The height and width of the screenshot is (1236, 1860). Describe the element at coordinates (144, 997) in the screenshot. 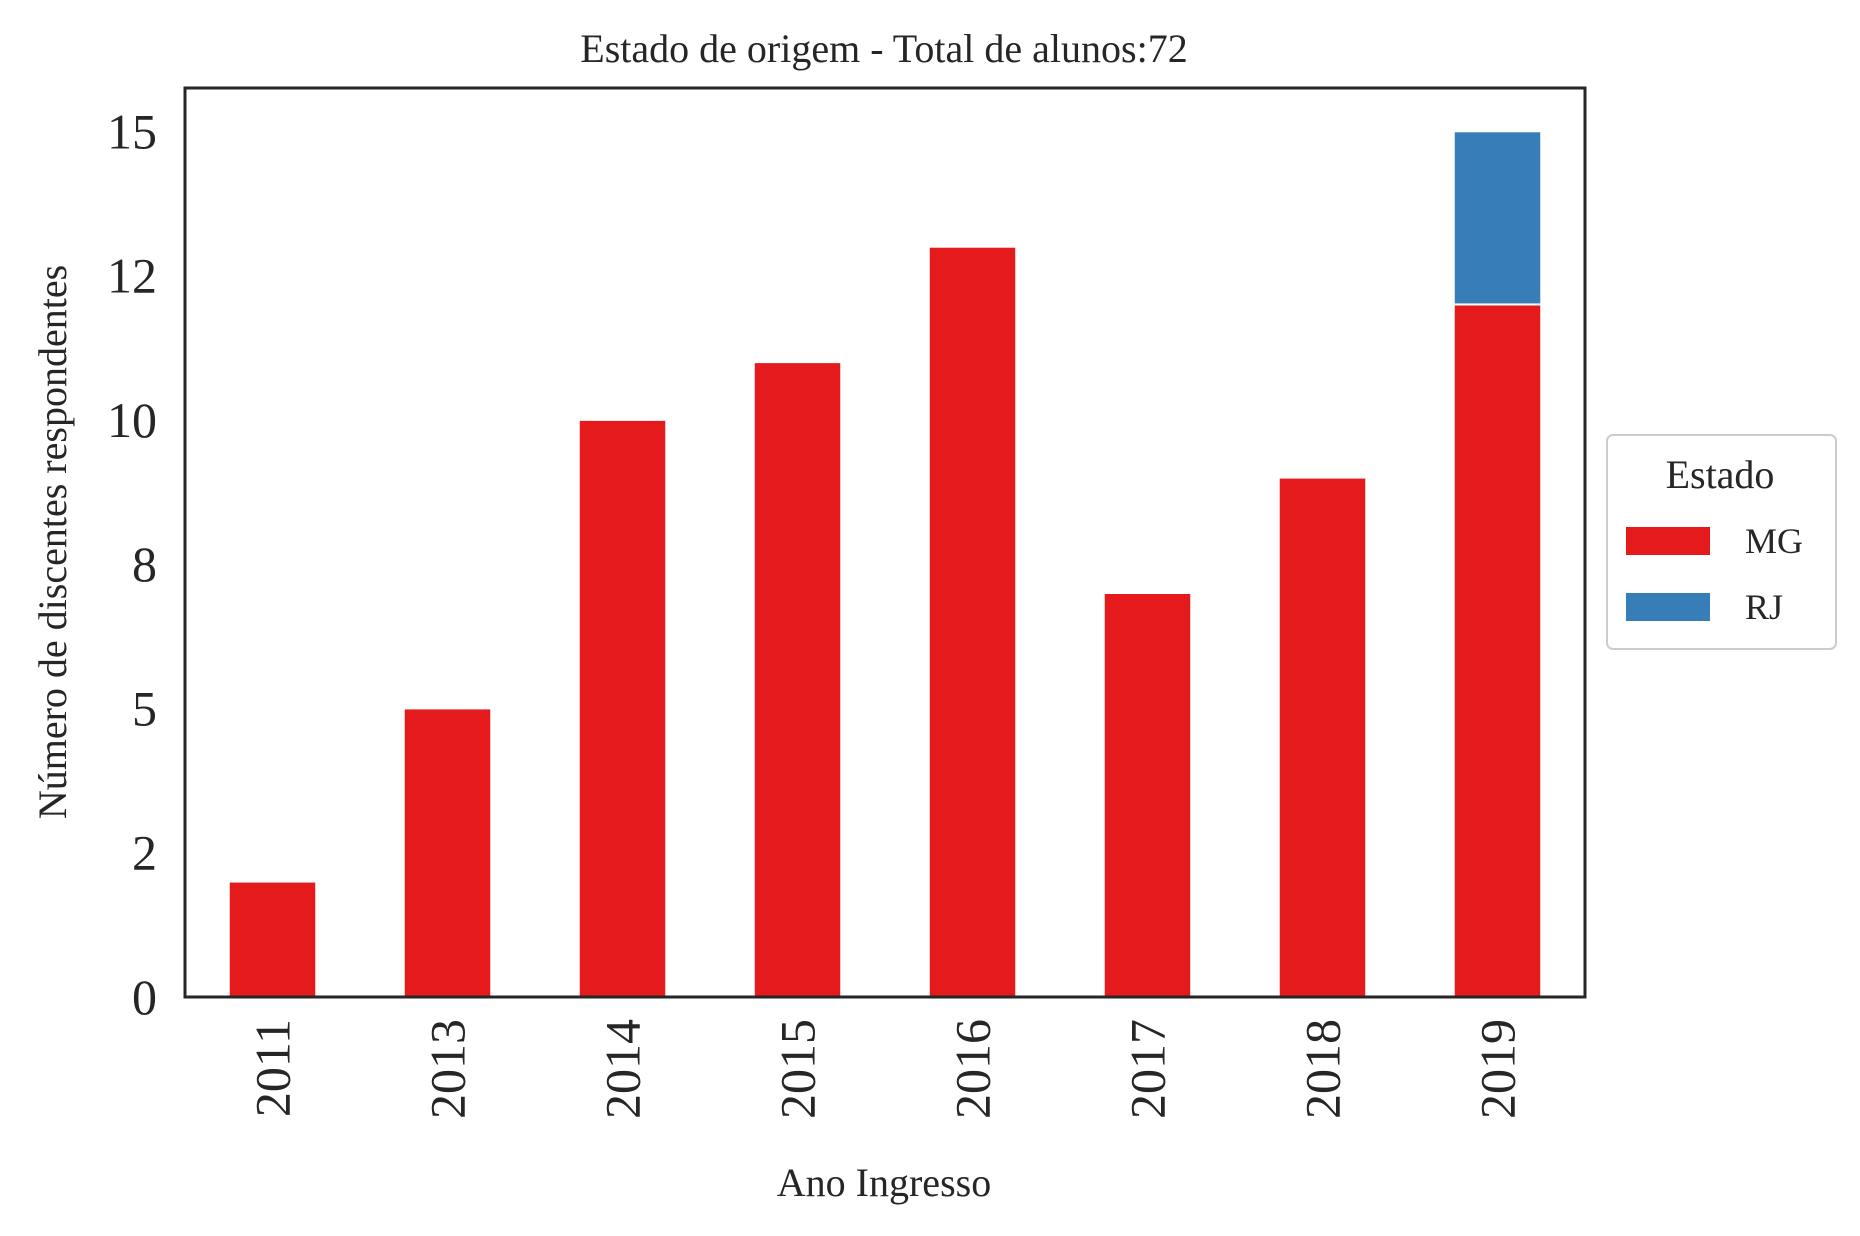

I see `y-tick-label: 0` at that location.